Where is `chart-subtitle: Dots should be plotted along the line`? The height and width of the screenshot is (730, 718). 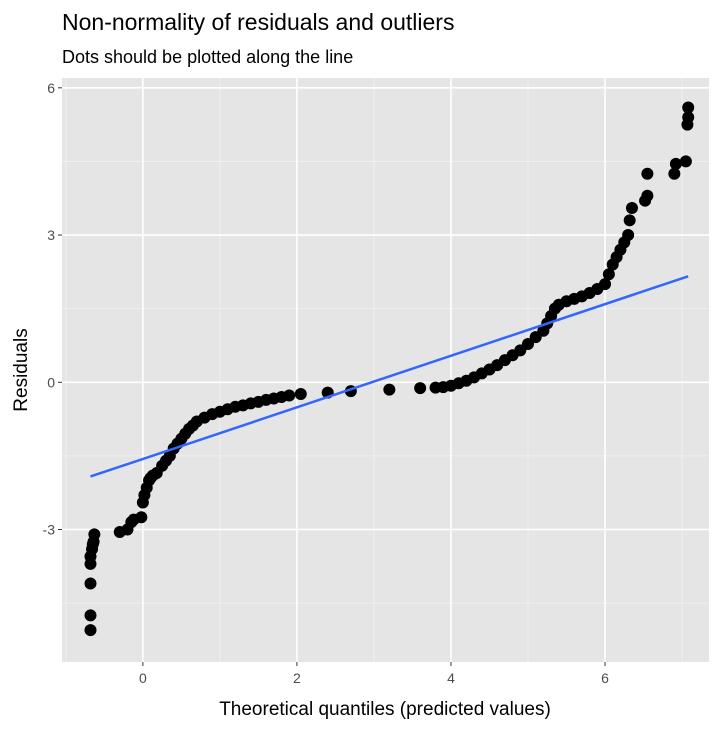
chart-subtitle: Dots should be plotted along the line is located at coordinates (207, 57).